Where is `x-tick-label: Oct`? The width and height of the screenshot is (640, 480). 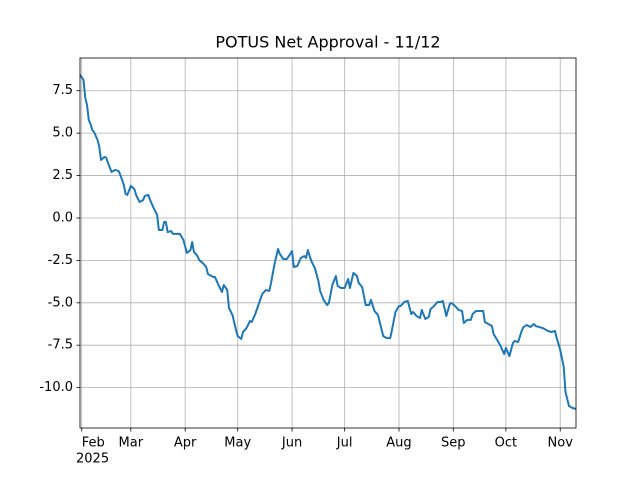 x-tick-label: Oct is located at coordinates (506, 443).